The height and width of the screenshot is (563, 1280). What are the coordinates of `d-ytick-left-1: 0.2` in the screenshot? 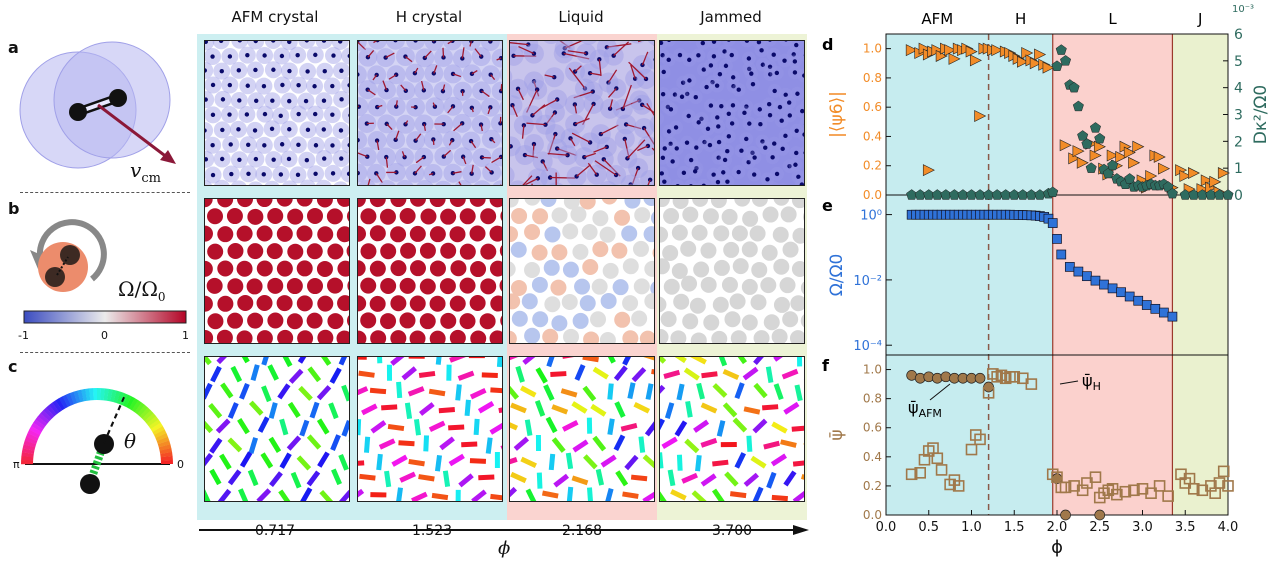 It's located at (872, 166).